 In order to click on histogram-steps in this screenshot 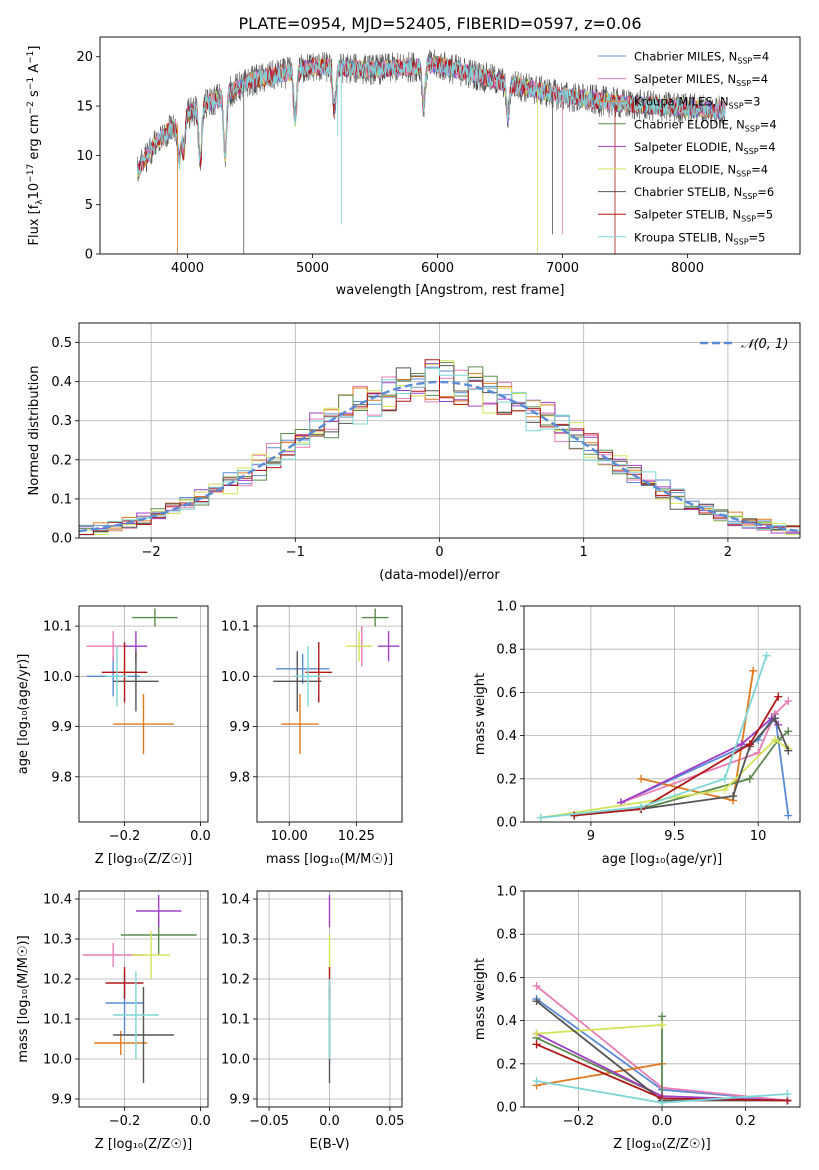, I will do `click(439, 452)`.